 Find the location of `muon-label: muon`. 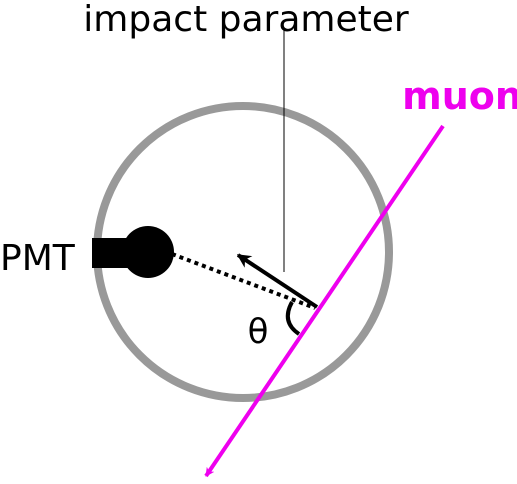

muon-label: muon is located at coordinates (459, 96).